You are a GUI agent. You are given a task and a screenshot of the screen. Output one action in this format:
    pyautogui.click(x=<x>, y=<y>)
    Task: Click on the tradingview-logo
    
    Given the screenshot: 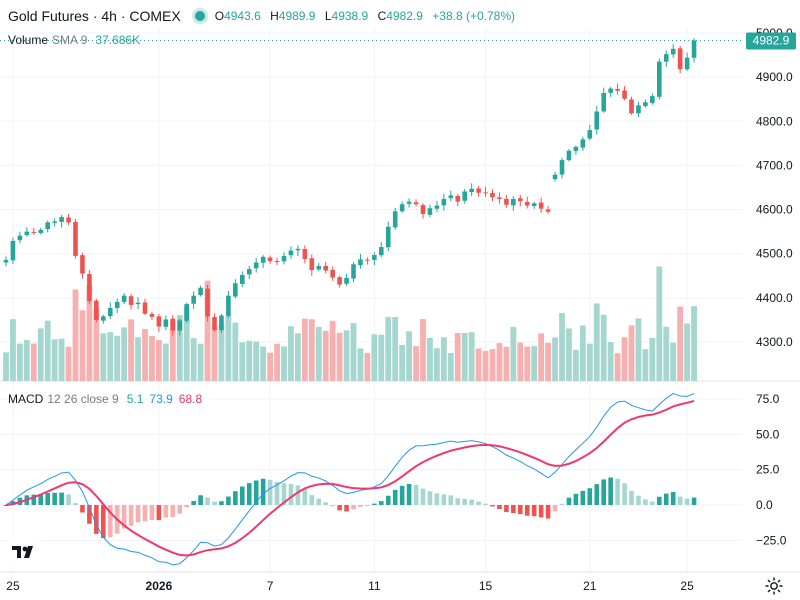 What is the action you would take?
    pyautogui.click(x=24, y=552)
    